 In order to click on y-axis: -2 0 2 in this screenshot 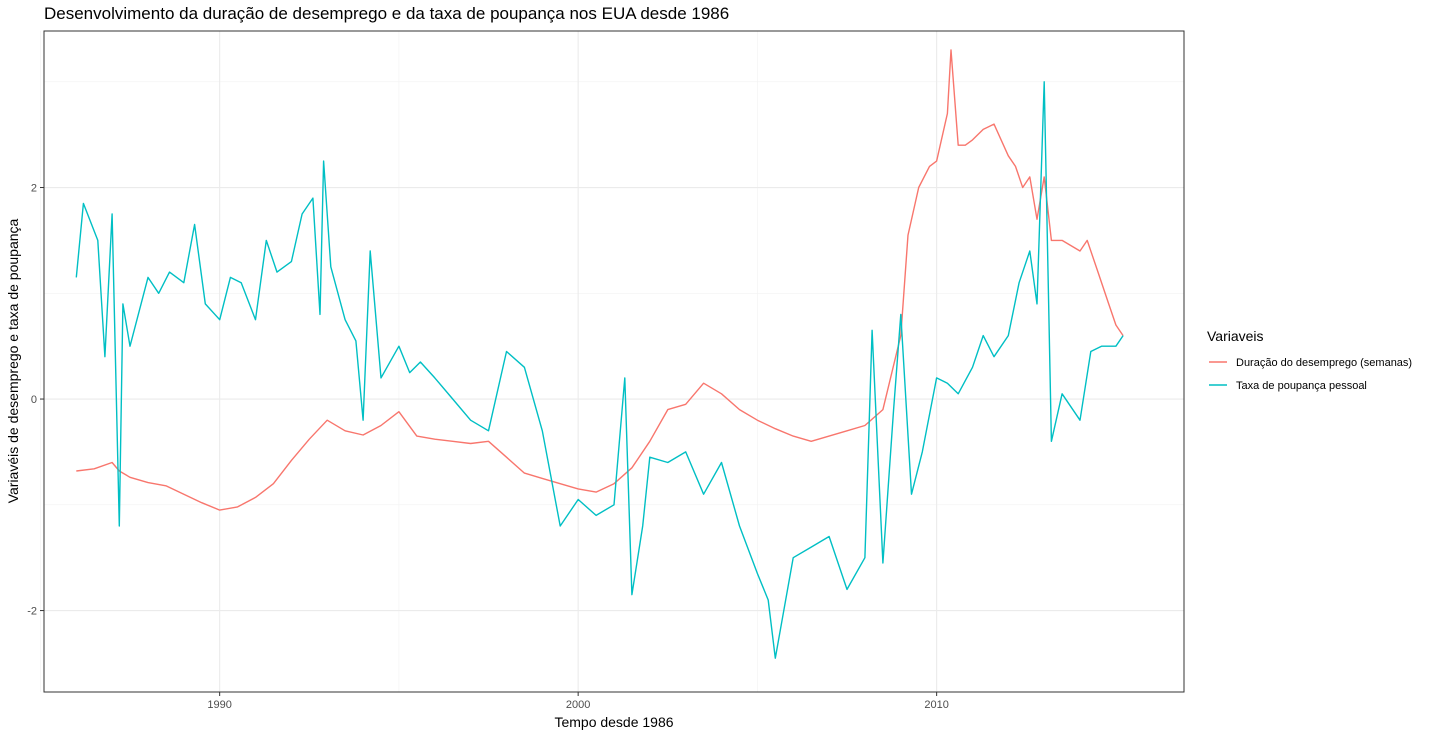, I will do `click(35, 400)`.